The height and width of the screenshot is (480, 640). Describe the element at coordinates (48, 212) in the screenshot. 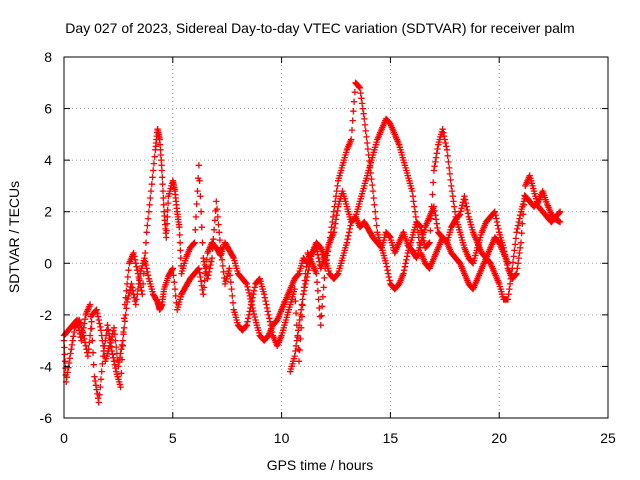

I see `y-tick-label: 2` at that location.